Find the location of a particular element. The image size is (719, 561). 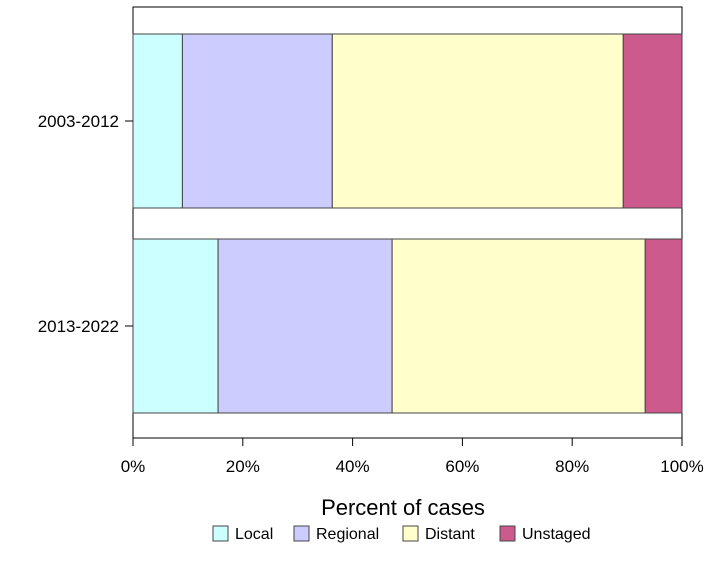

bar-2013-2022-unstaged is located at coordinates (663, 326).